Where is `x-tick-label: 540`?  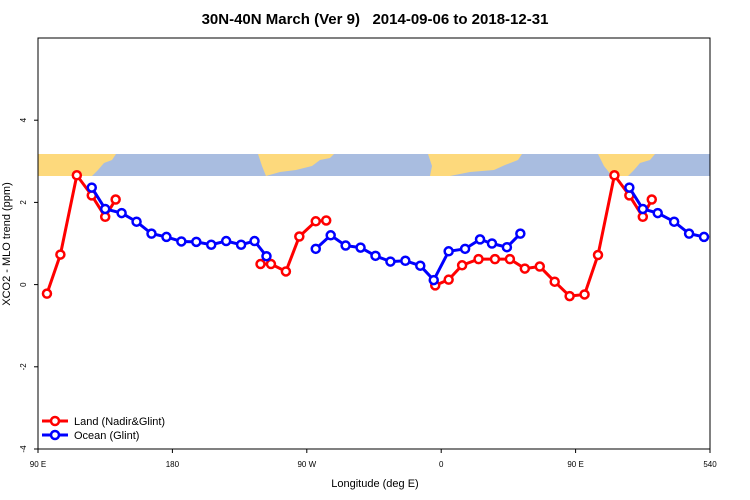
x-tick-label: 540 is located at coordinates (710, 464).